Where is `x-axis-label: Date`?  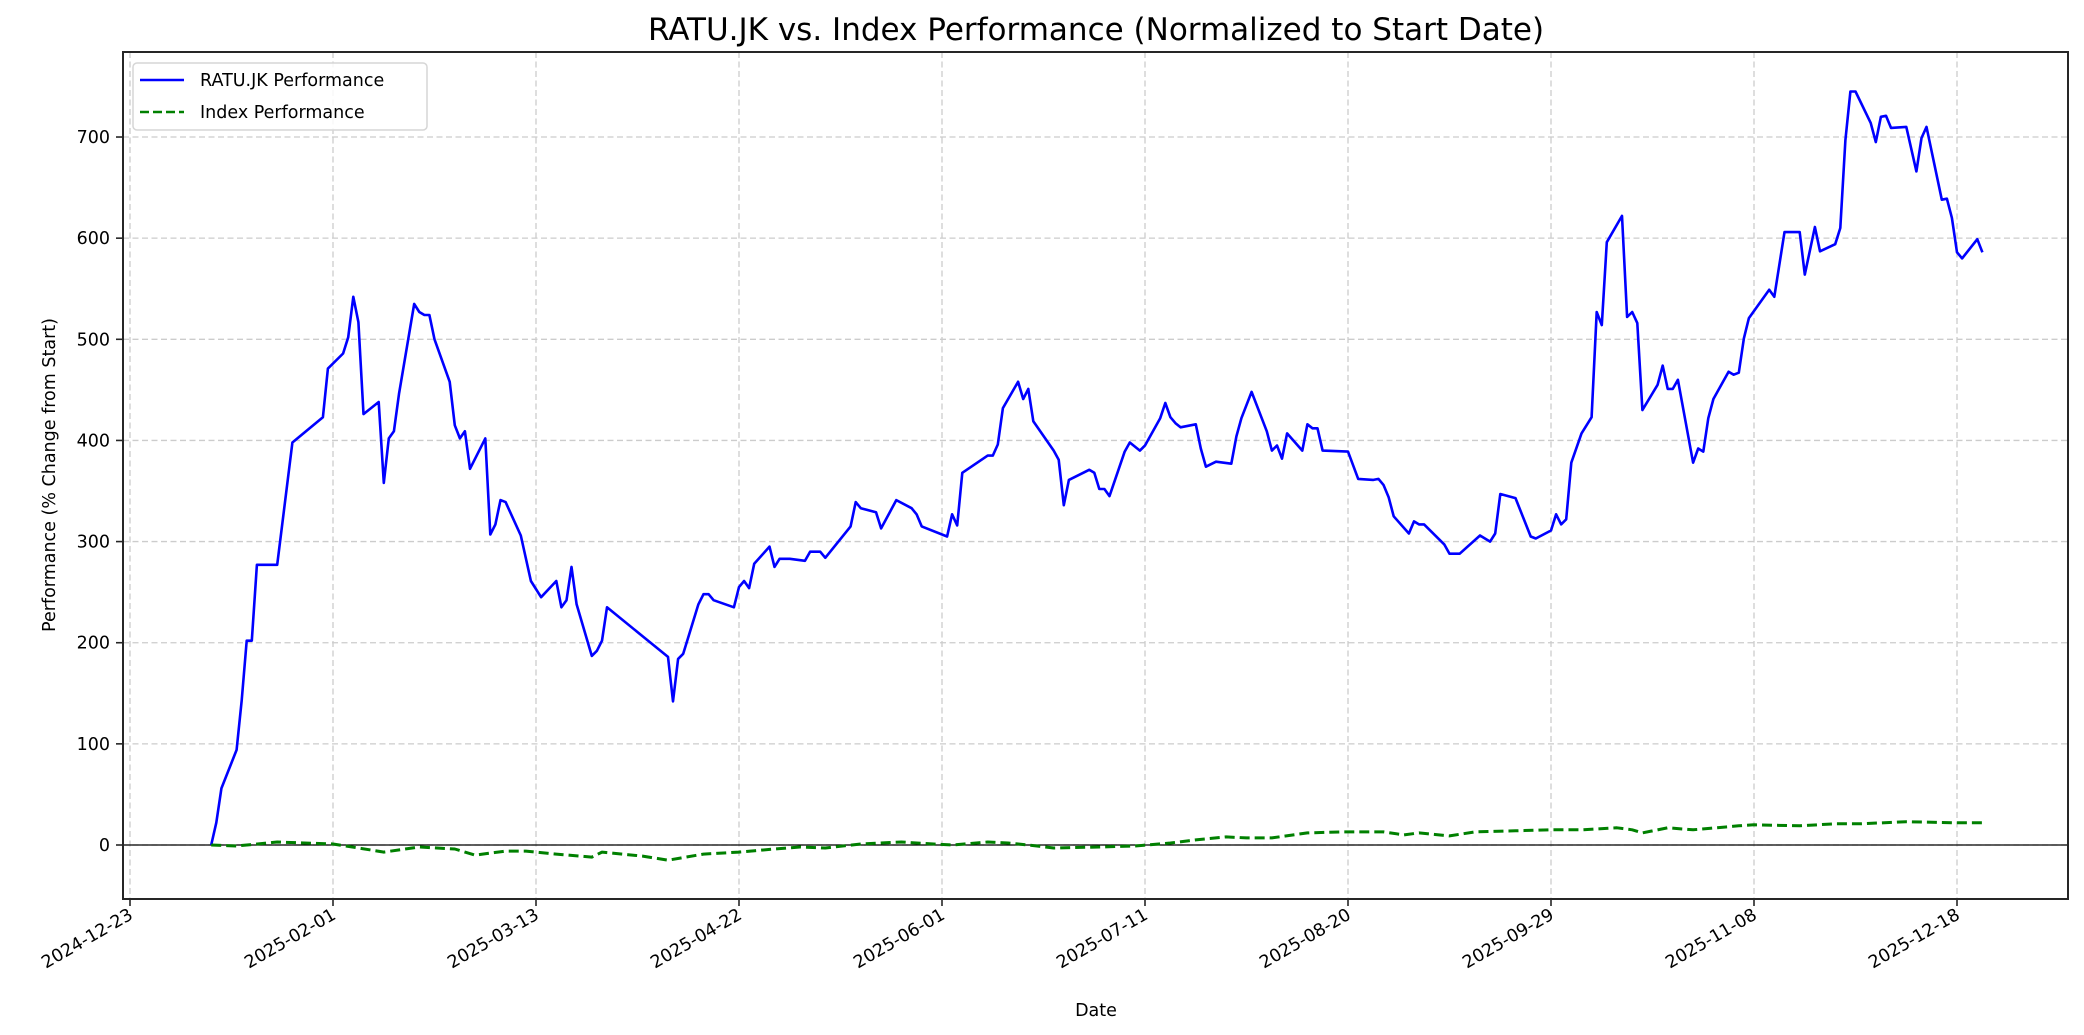
x-axis-label: Date is located at coordinates (1096, 1011).